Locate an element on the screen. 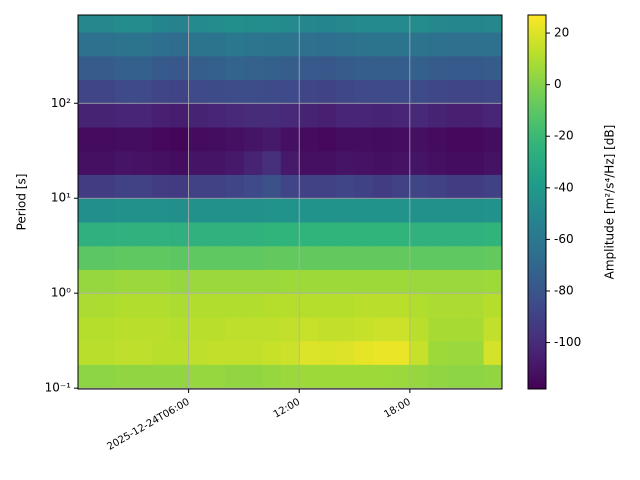 This screenshot has height=480, width=640. y-tick-label: 10⁻¹ is located at coordinates (58, 388).